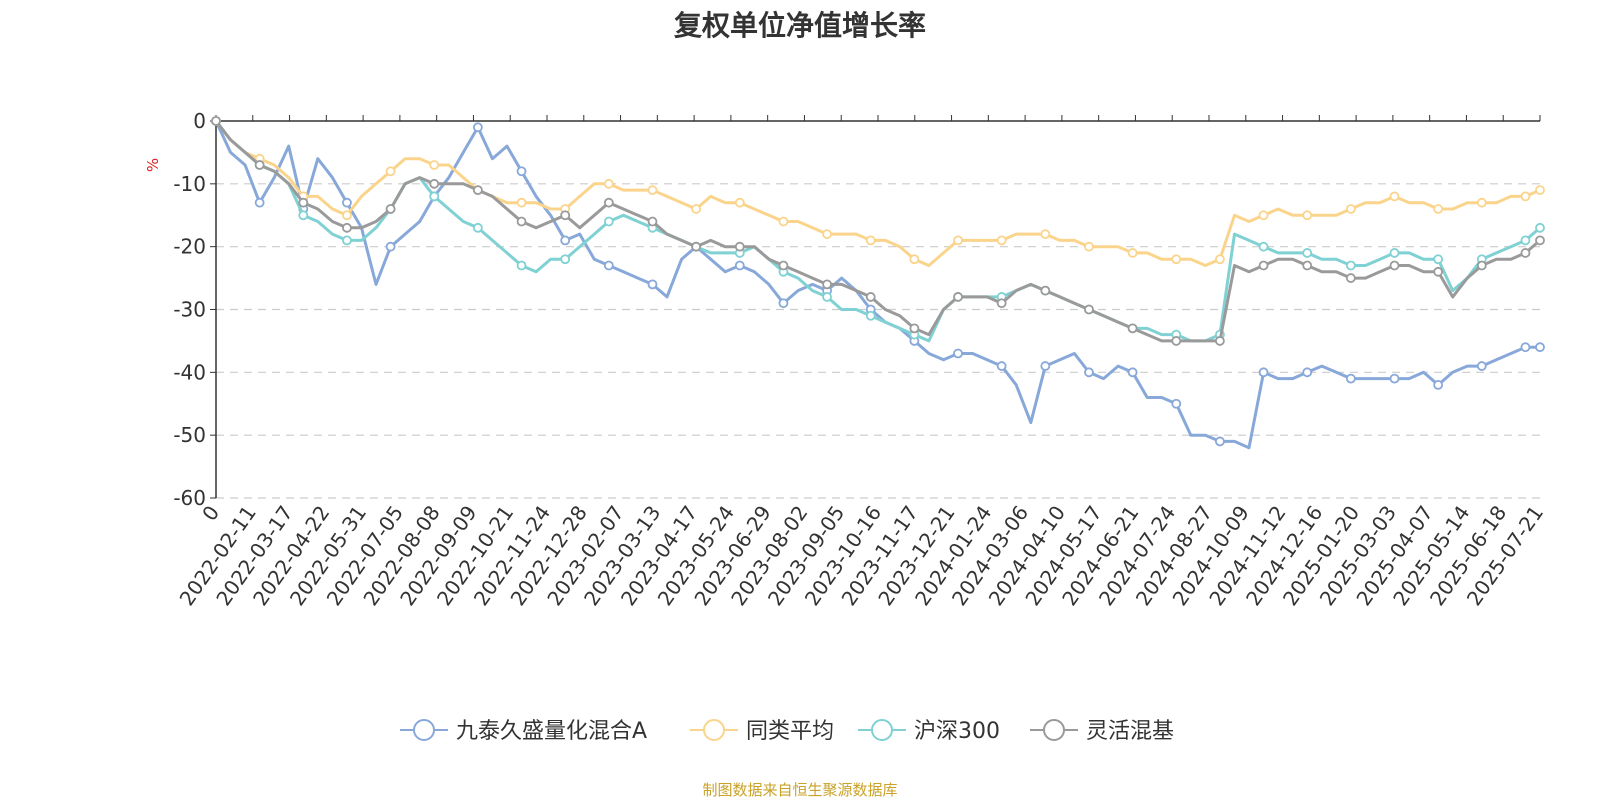  Describe the element at coordinates (551, 731) in the screenshot. I see `legend-label: 九泰久盛量化混合A` at that location.